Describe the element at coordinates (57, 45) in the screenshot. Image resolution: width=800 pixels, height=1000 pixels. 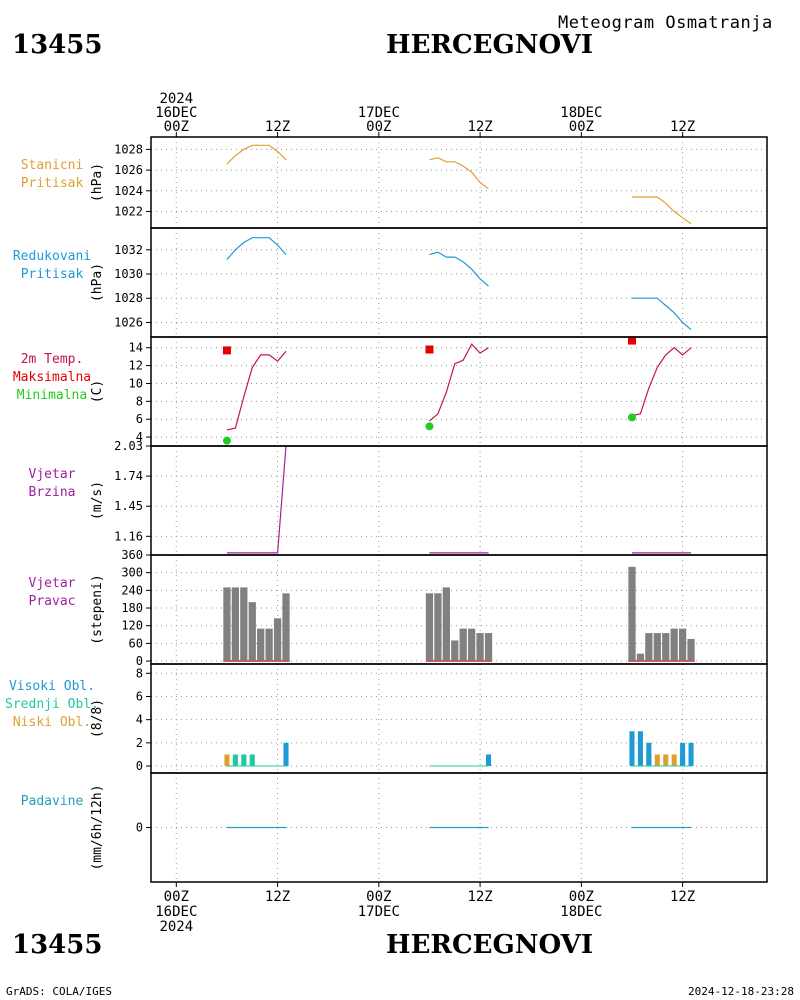
I see `header-station-id: 13455` at that location.